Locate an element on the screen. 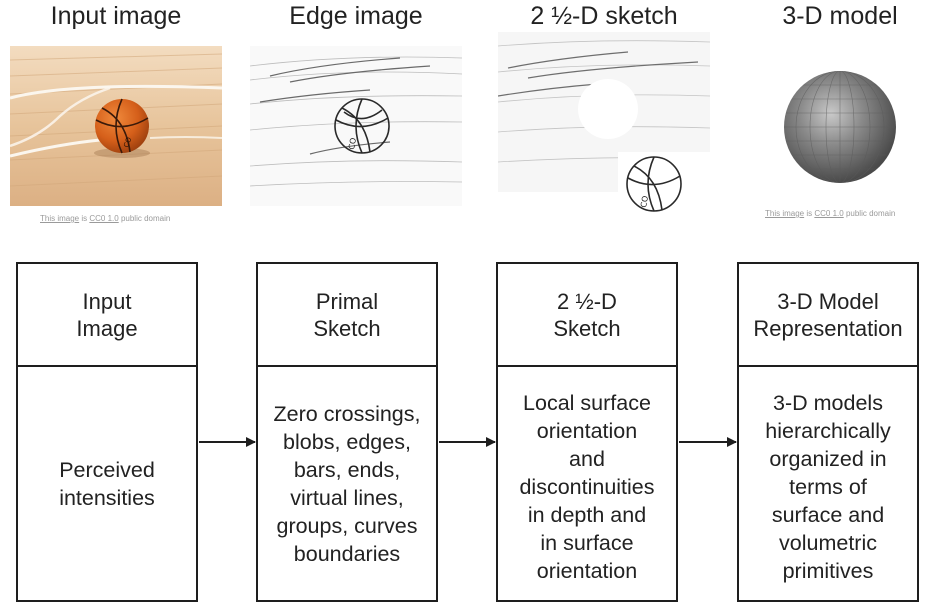  sphere-model is located at coordinates (840, 127).